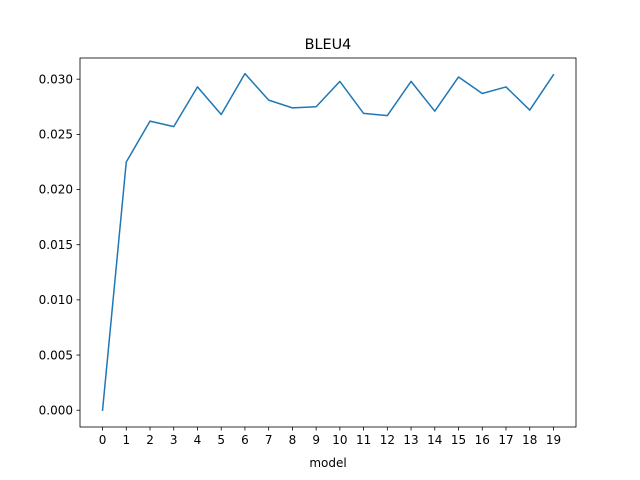 This screenshot has height=480, width=640. Describe the element at coordinates (221, 440) in the screenshot. I see `x-tick-label: 5` at that location.